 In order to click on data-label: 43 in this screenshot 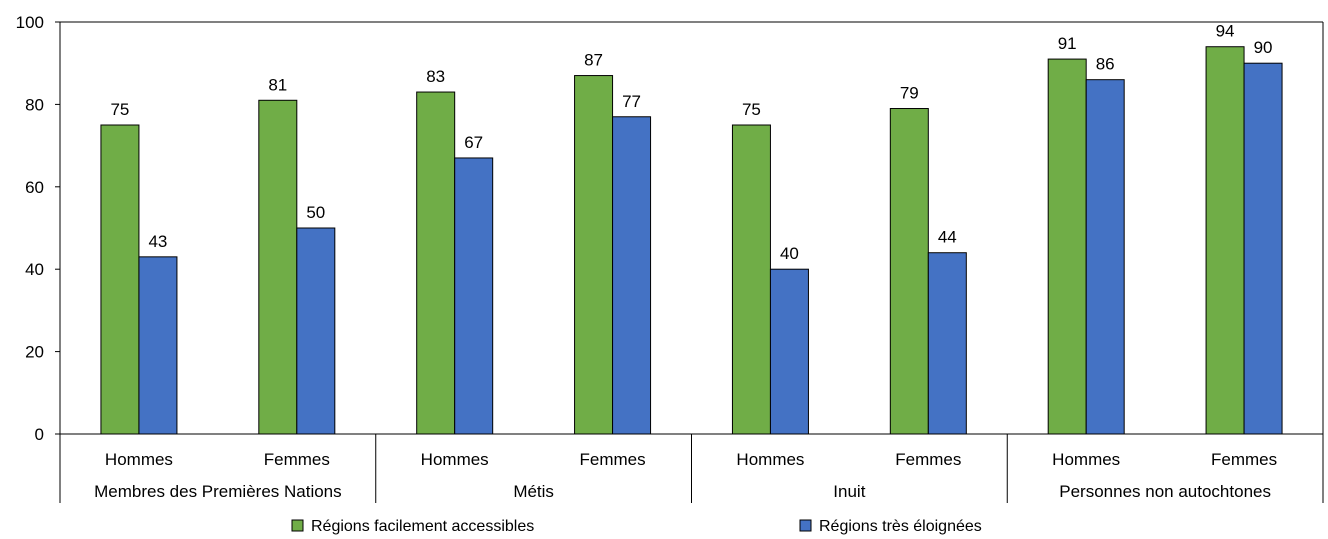, I will do `click(157, 241)`.